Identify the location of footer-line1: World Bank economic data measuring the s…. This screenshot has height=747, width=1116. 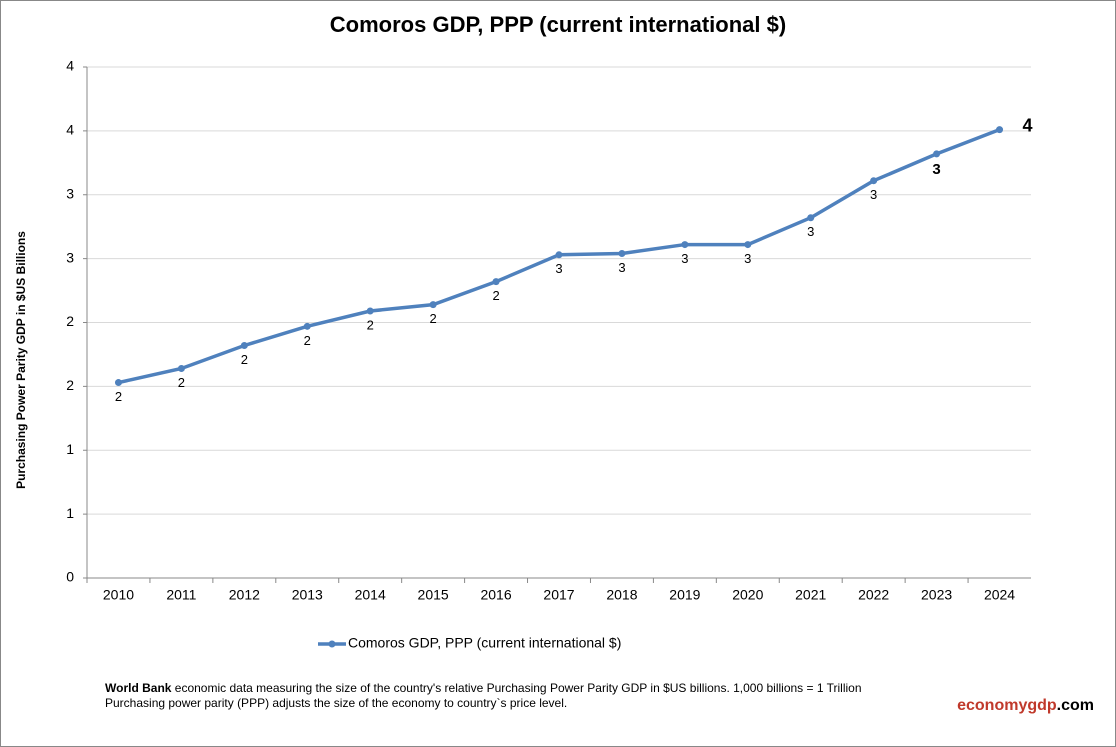
(483, 688).